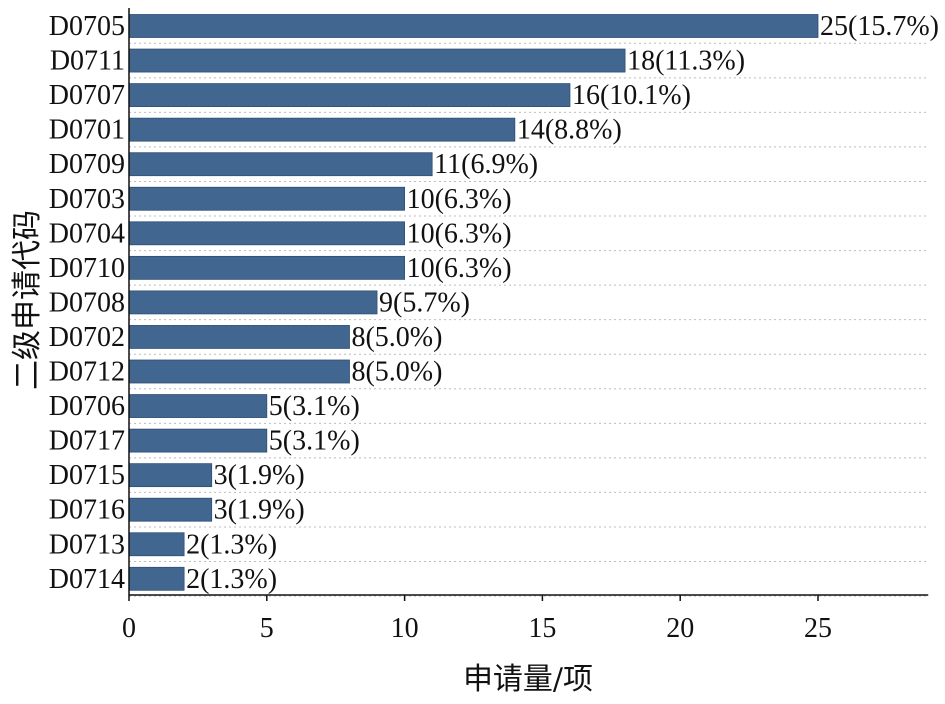  What do you see at coordinates (528, 679) in the screenshot?
I see `x-axis-title: 申请量/项` at bounding box center [528, 679].